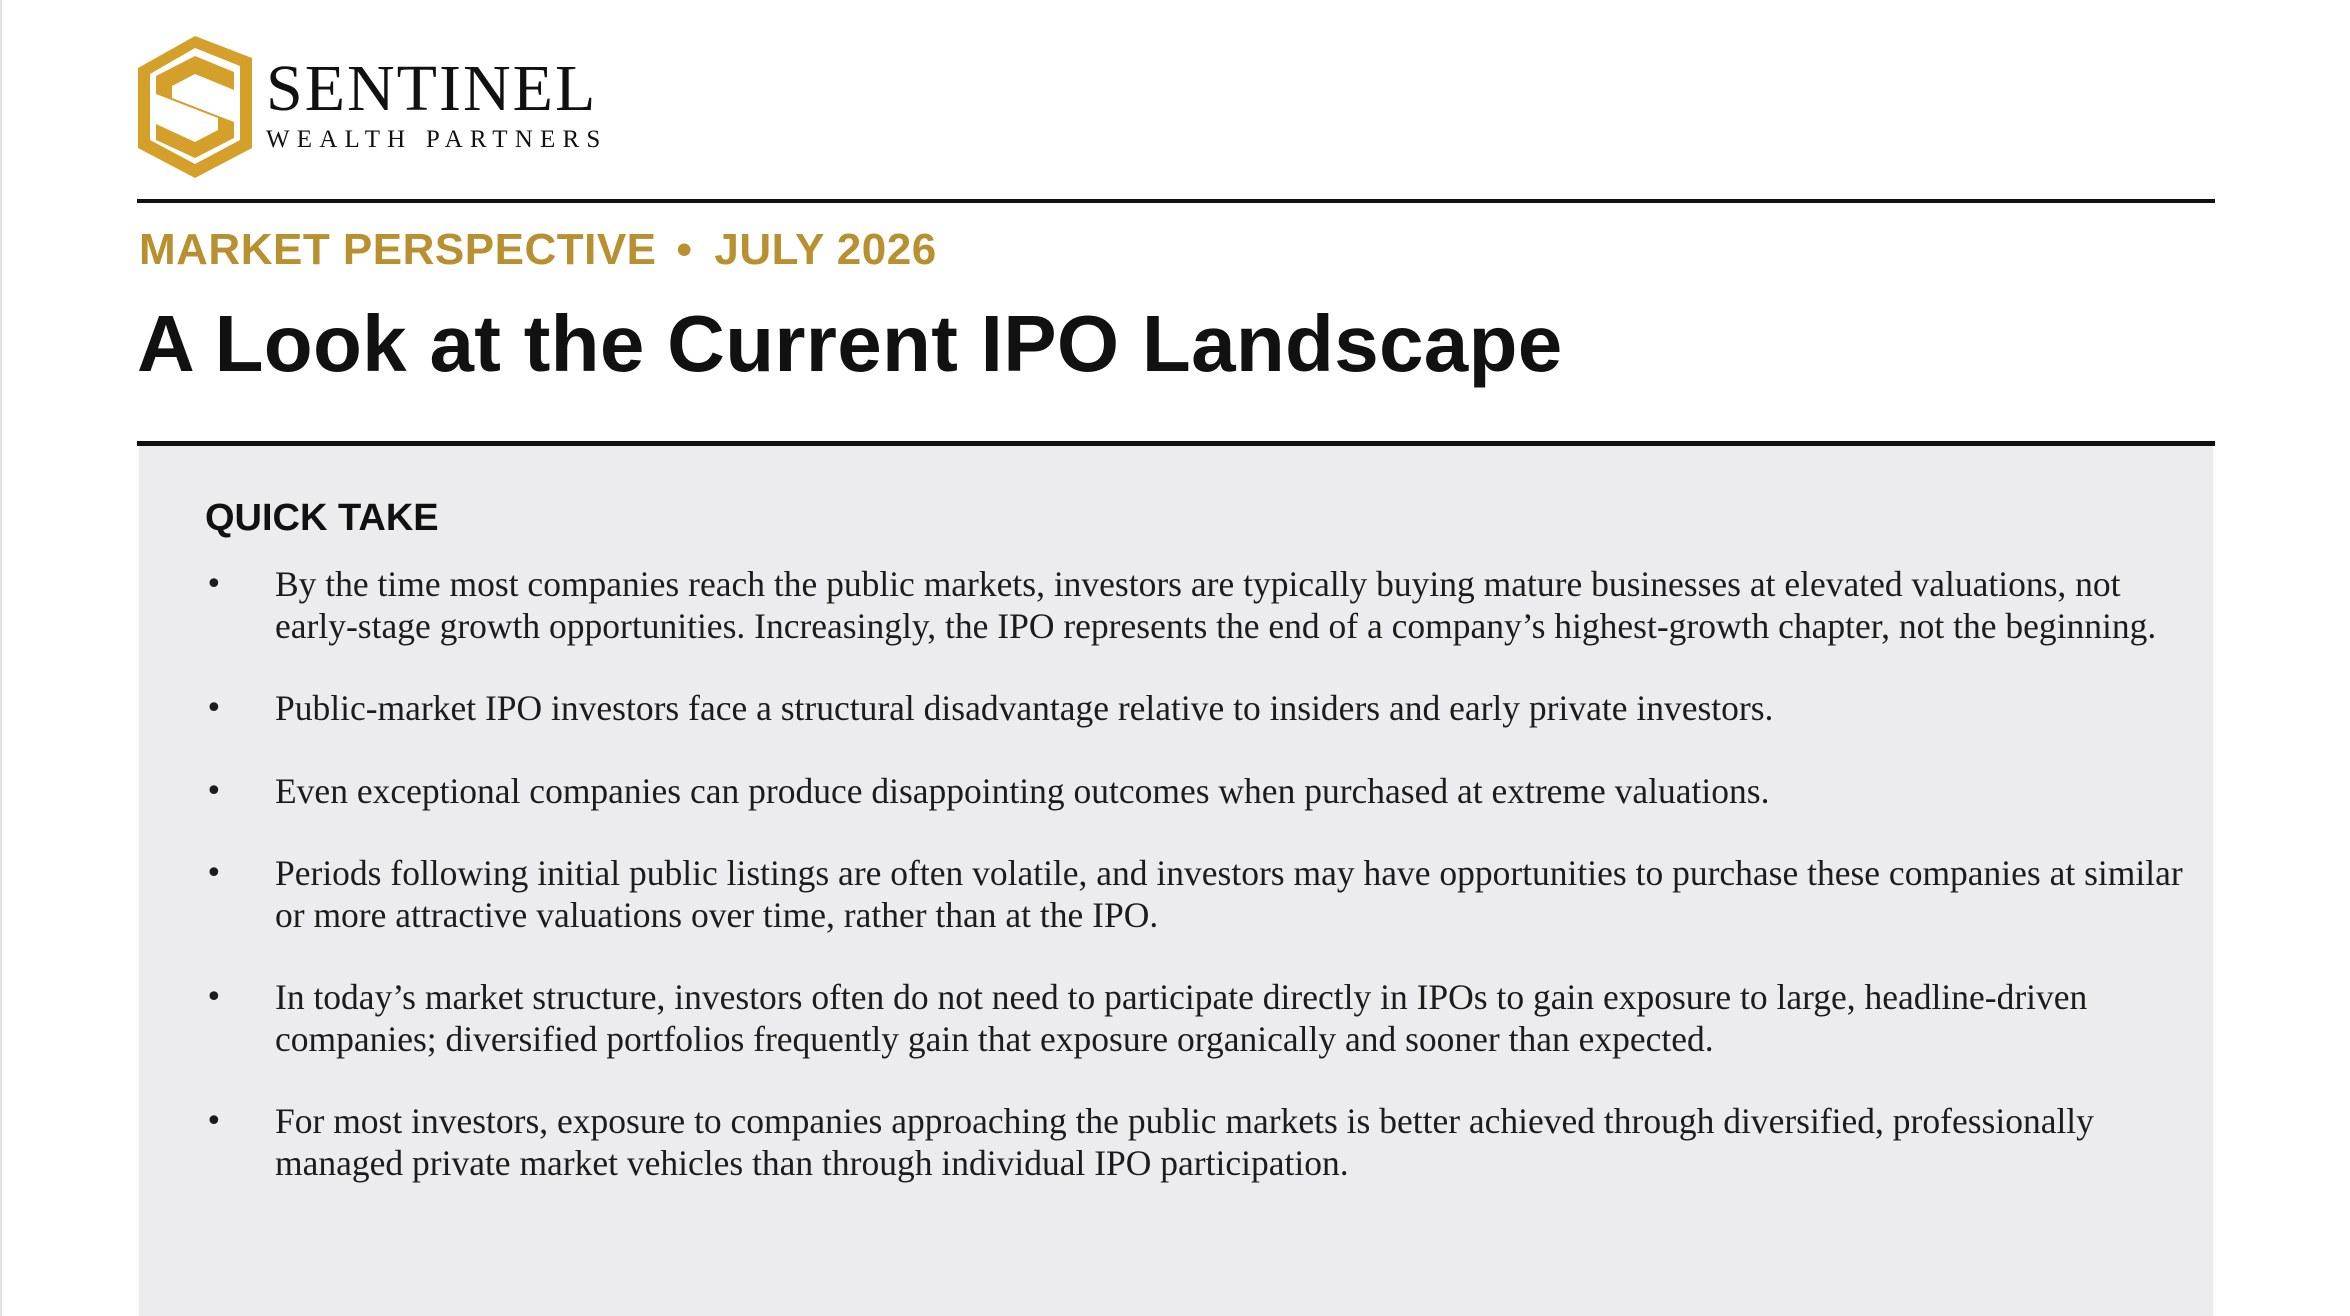 Image resolution: width=2350 pixels, height=1316 pixels. Describe the element at coordinates (398, 249) in the screenshot. I see `kicker-section: MARKET PERSPECTIVE` at that location.